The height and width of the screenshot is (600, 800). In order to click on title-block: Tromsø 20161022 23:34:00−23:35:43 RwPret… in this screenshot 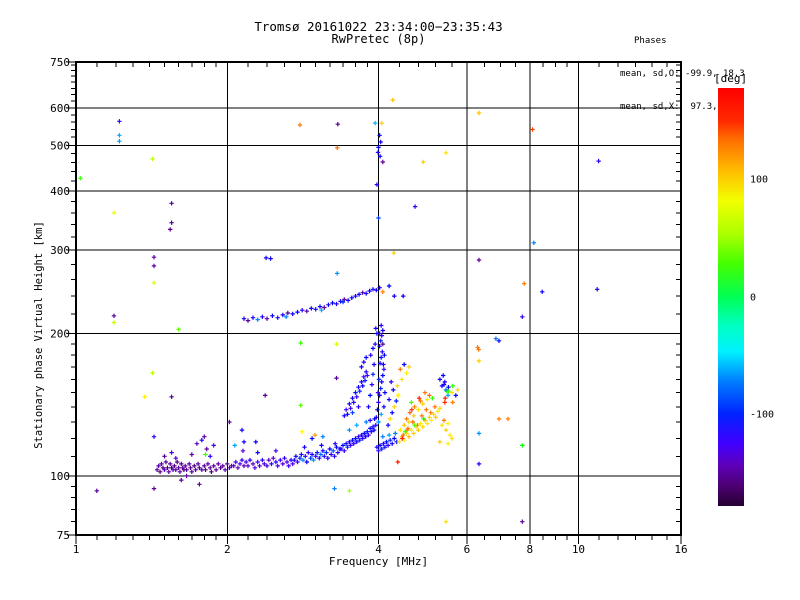, I will do `click(378, 33)`.